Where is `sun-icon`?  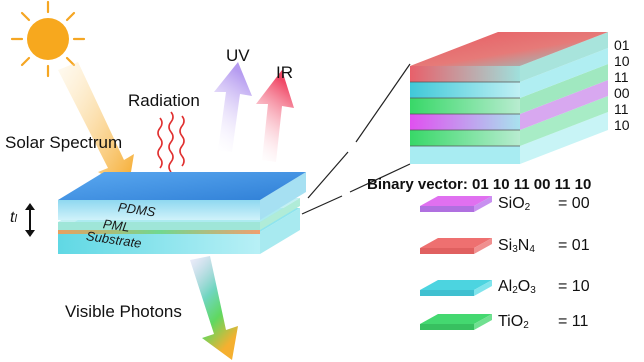
sun-icon is located at coordinates (48, 39).